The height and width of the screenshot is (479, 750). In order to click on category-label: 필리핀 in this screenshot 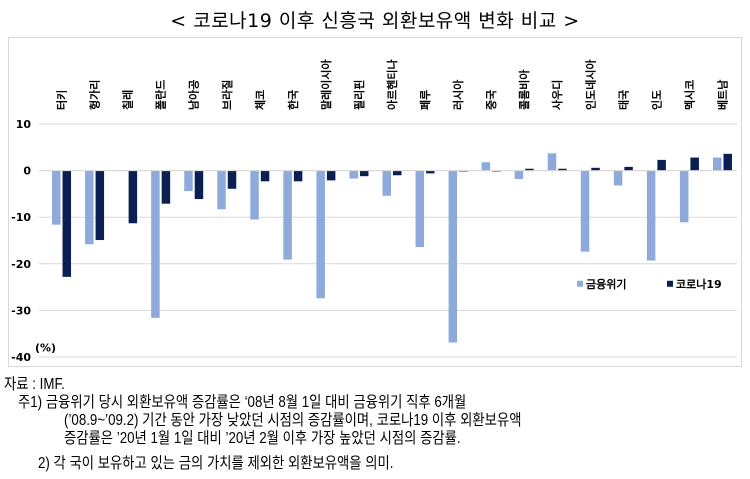, I will do `click(359, 95)`.